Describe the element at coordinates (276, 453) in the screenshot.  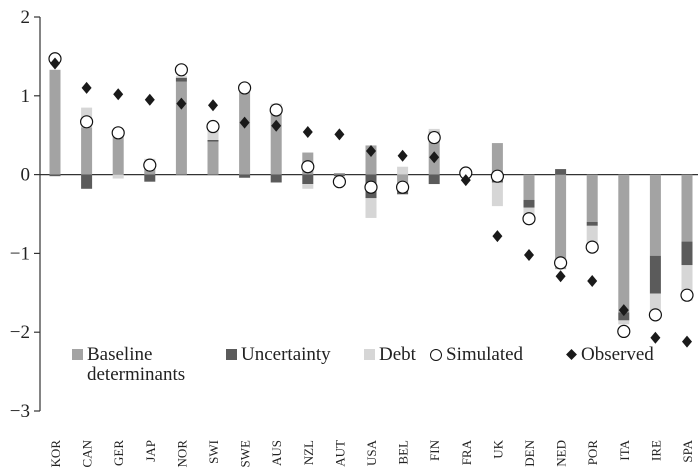
I see `x-tick-label: AUS` at that location.